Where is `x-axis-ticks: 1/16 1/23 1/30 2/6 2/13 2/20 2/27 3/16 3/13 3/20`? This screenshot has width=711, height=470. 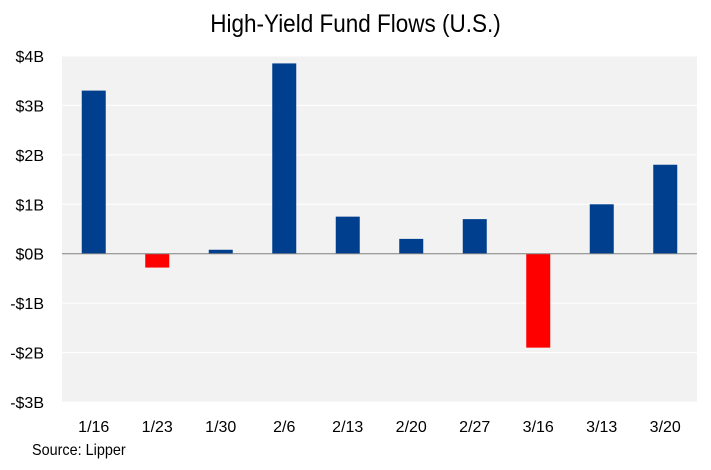 x-axis-ticks: 1/16 1/23 1/30 2/6 2/13 2/20 2/27 3/16 3/13 3/20 is located at coordinates (379, 427).